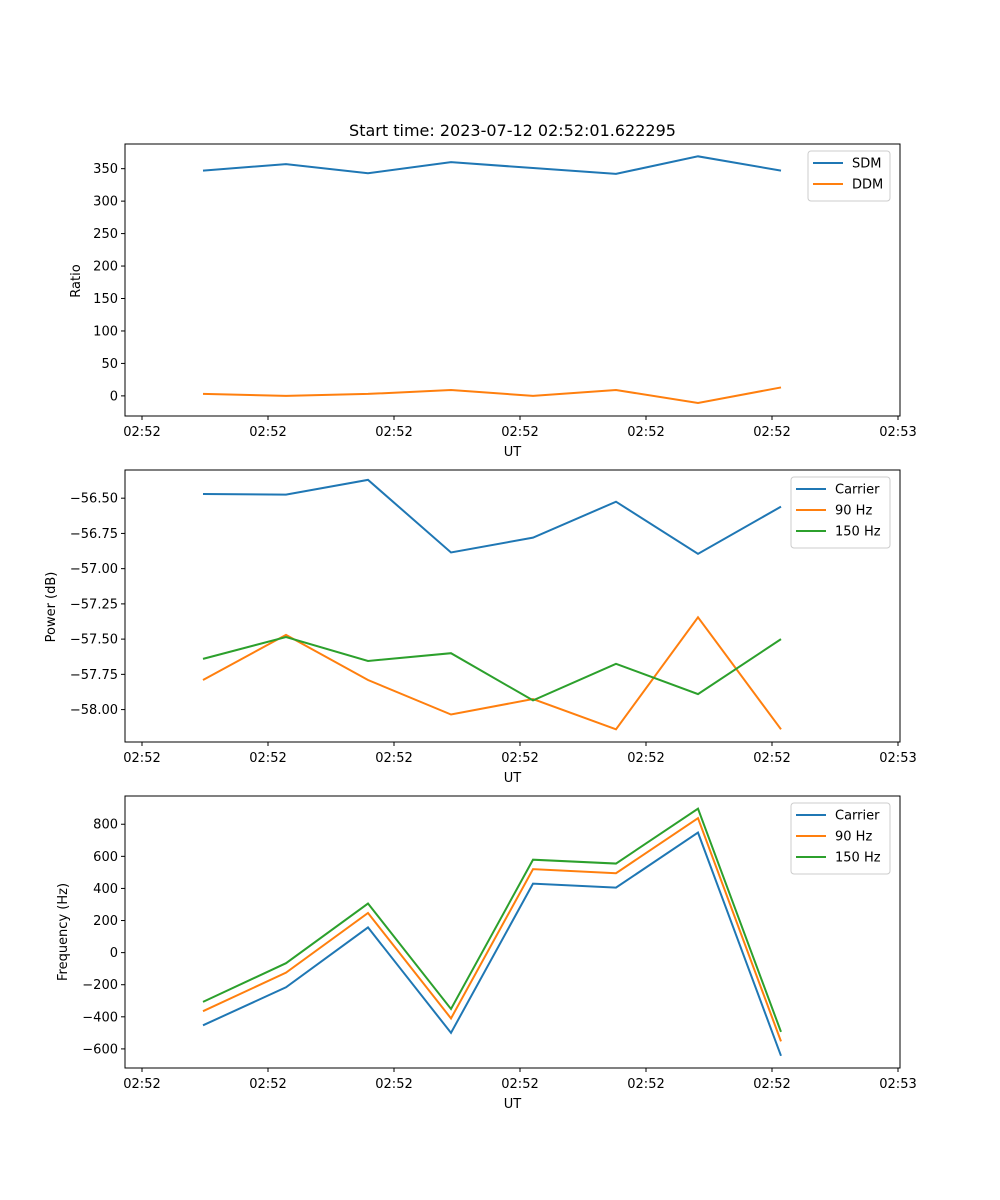  I want to click on ratio-chart-y-tick-label: 0, so click(114, 396).